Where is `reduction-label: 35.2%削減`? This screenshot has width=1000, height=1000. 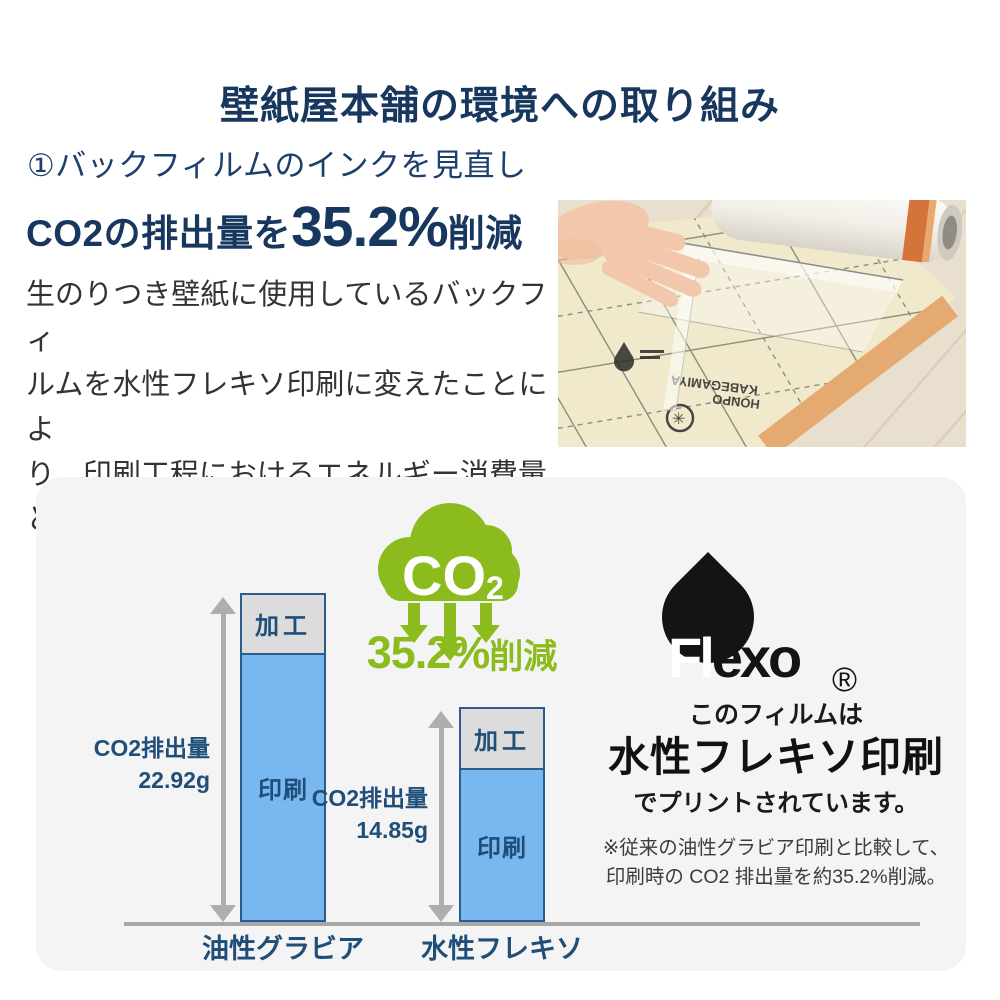
reduction-label: 35.2%削減 is located at coordinates (462, 653).